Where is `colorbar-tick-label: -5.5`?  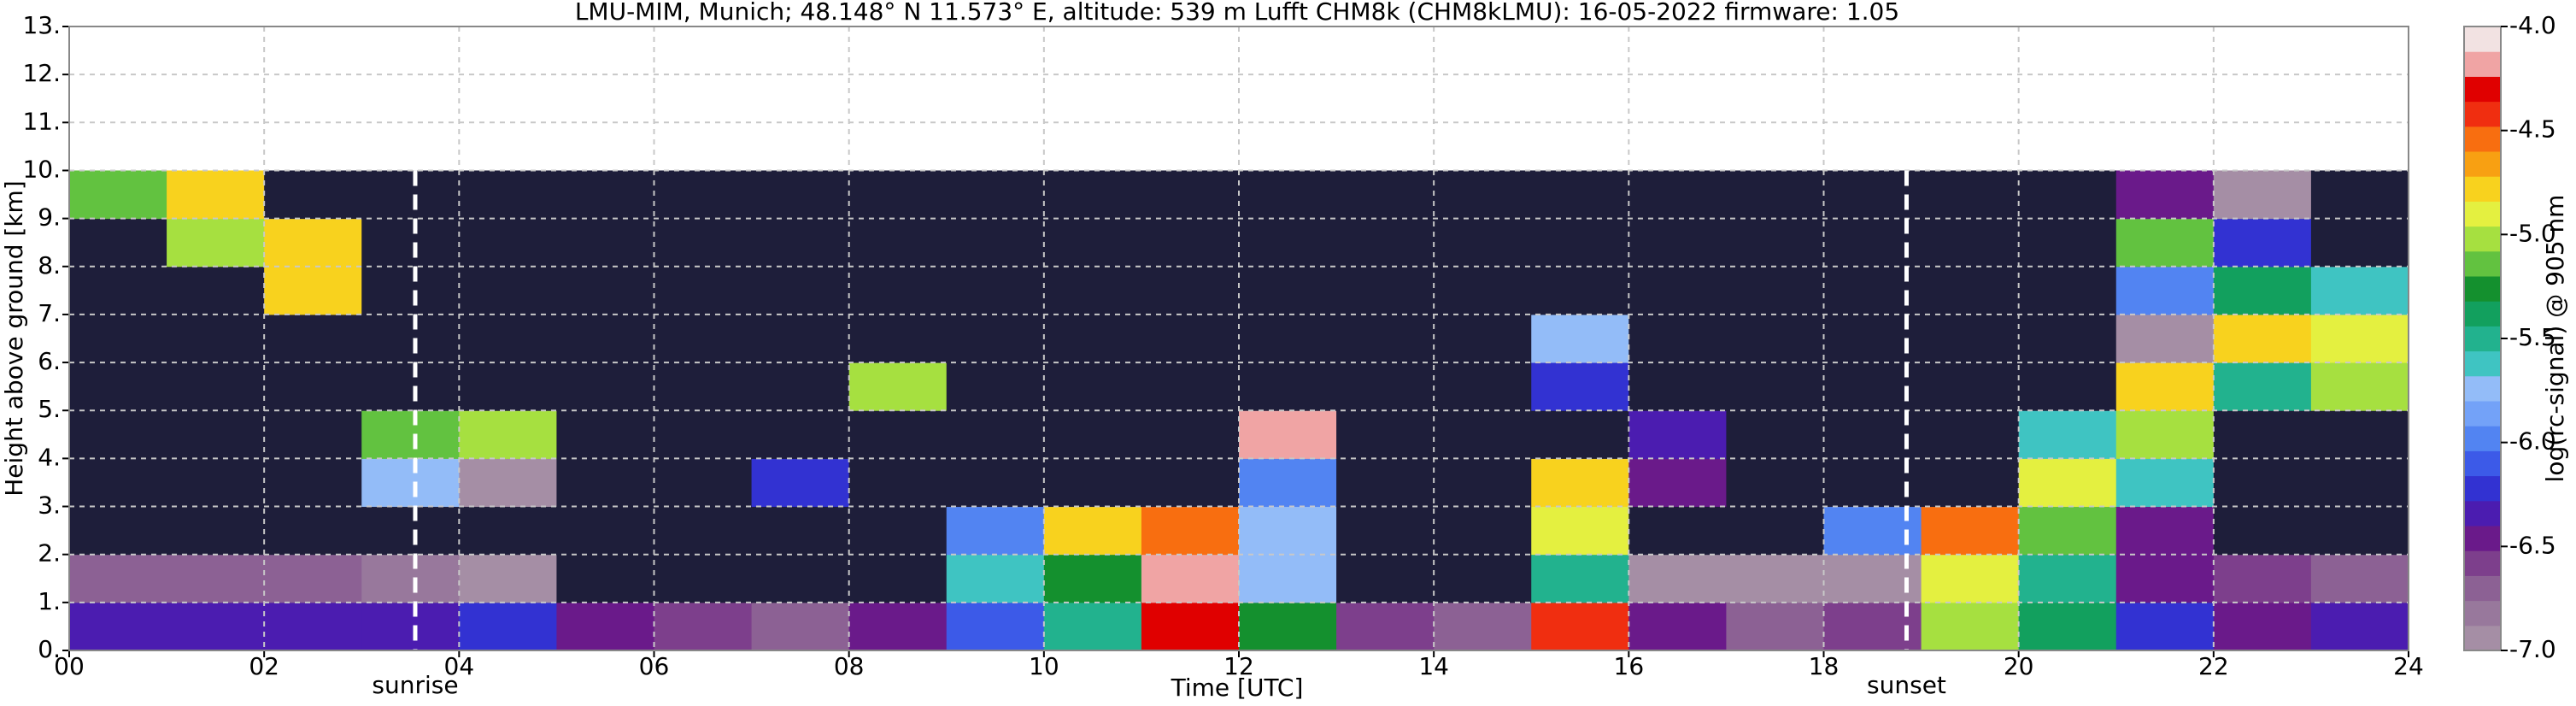 colorbar-tick-label: -5.5 is located at coordinates (2532, 337).